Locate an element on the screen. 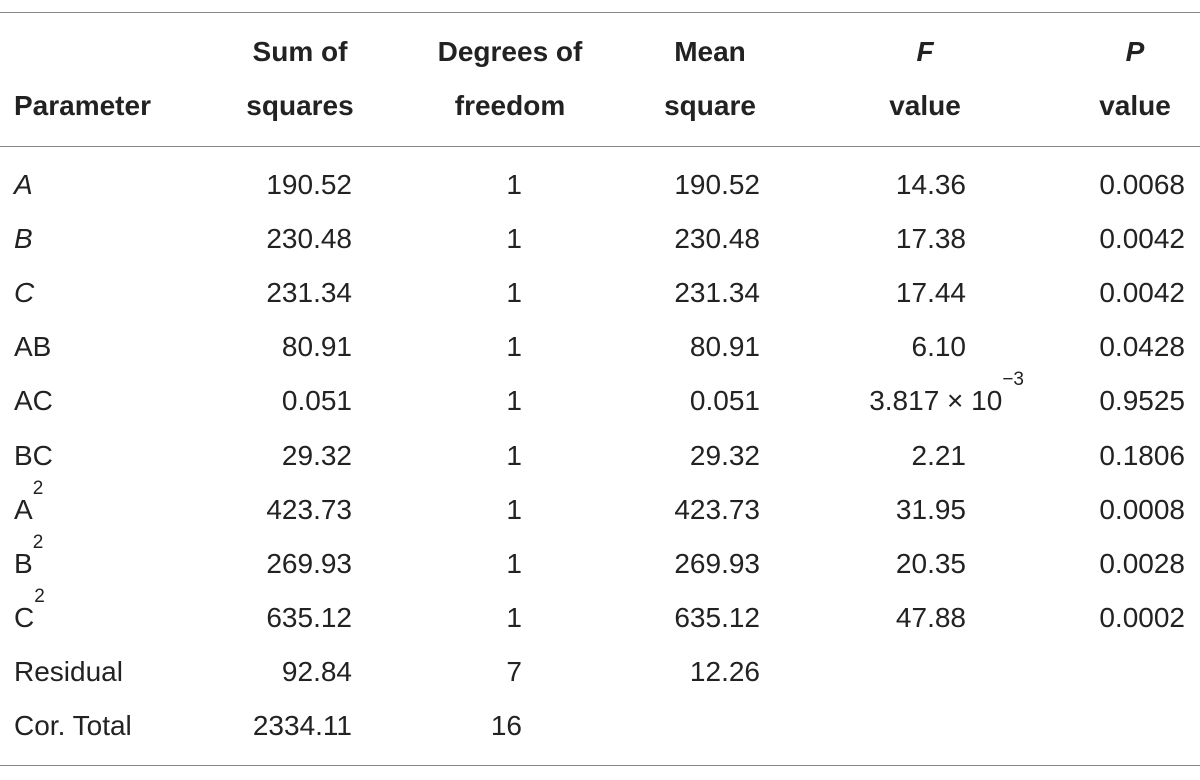 The height and width of the screenshot is (780, 1200). row-label: AB is located at coordinates (33, 347).